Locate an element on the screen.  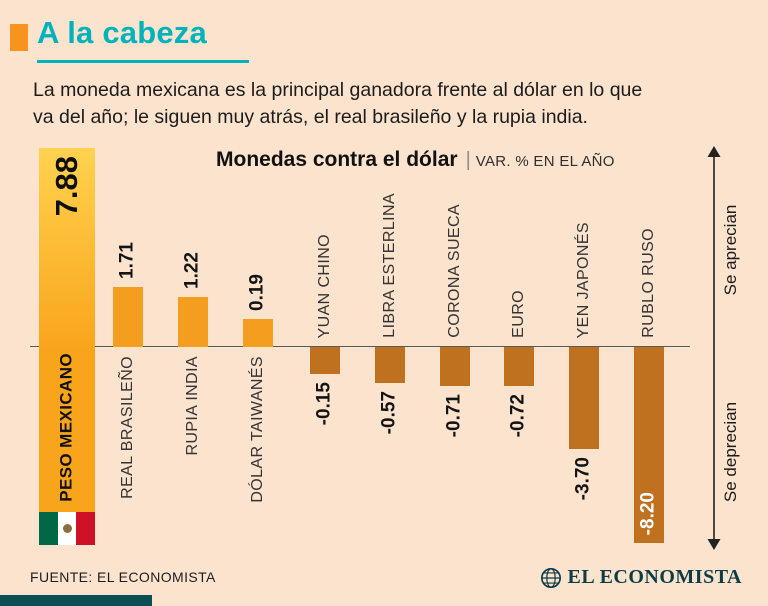
bar-corona-sueca is located at coordinates (455, 366).